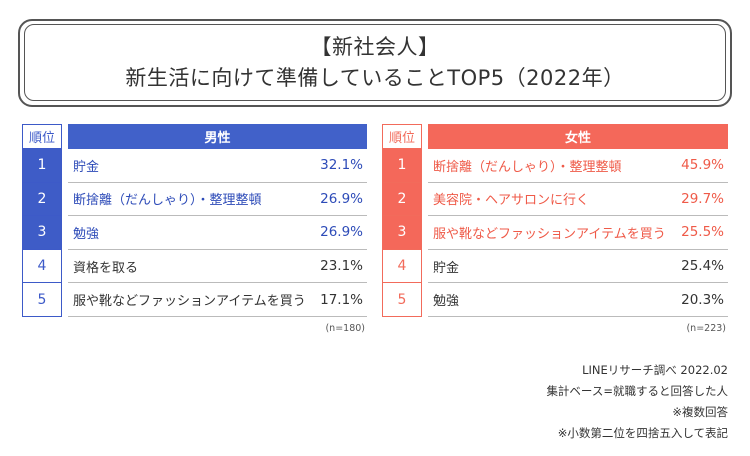 Image resolution: width=750 pixels, height=456 pixels. What do you see at coordinates (402, 199) in the screenshot?
I see `female-rank-2: 2` at bounding box center [402, 199].